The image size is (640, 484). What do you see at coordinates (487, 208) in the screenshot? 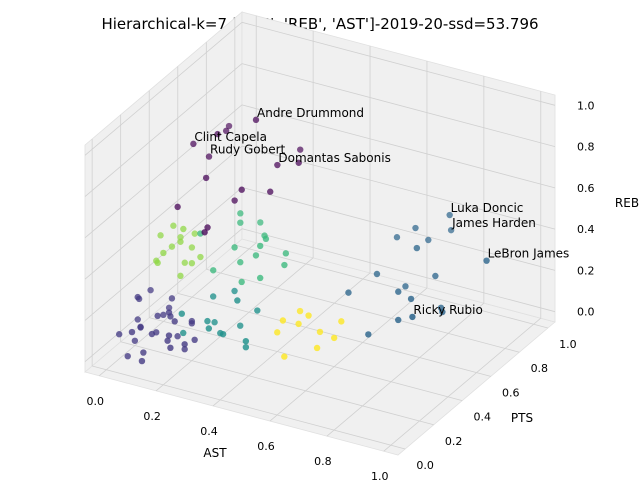
I see `annotation: Luka Doncic` at bounding box center [487, 208].